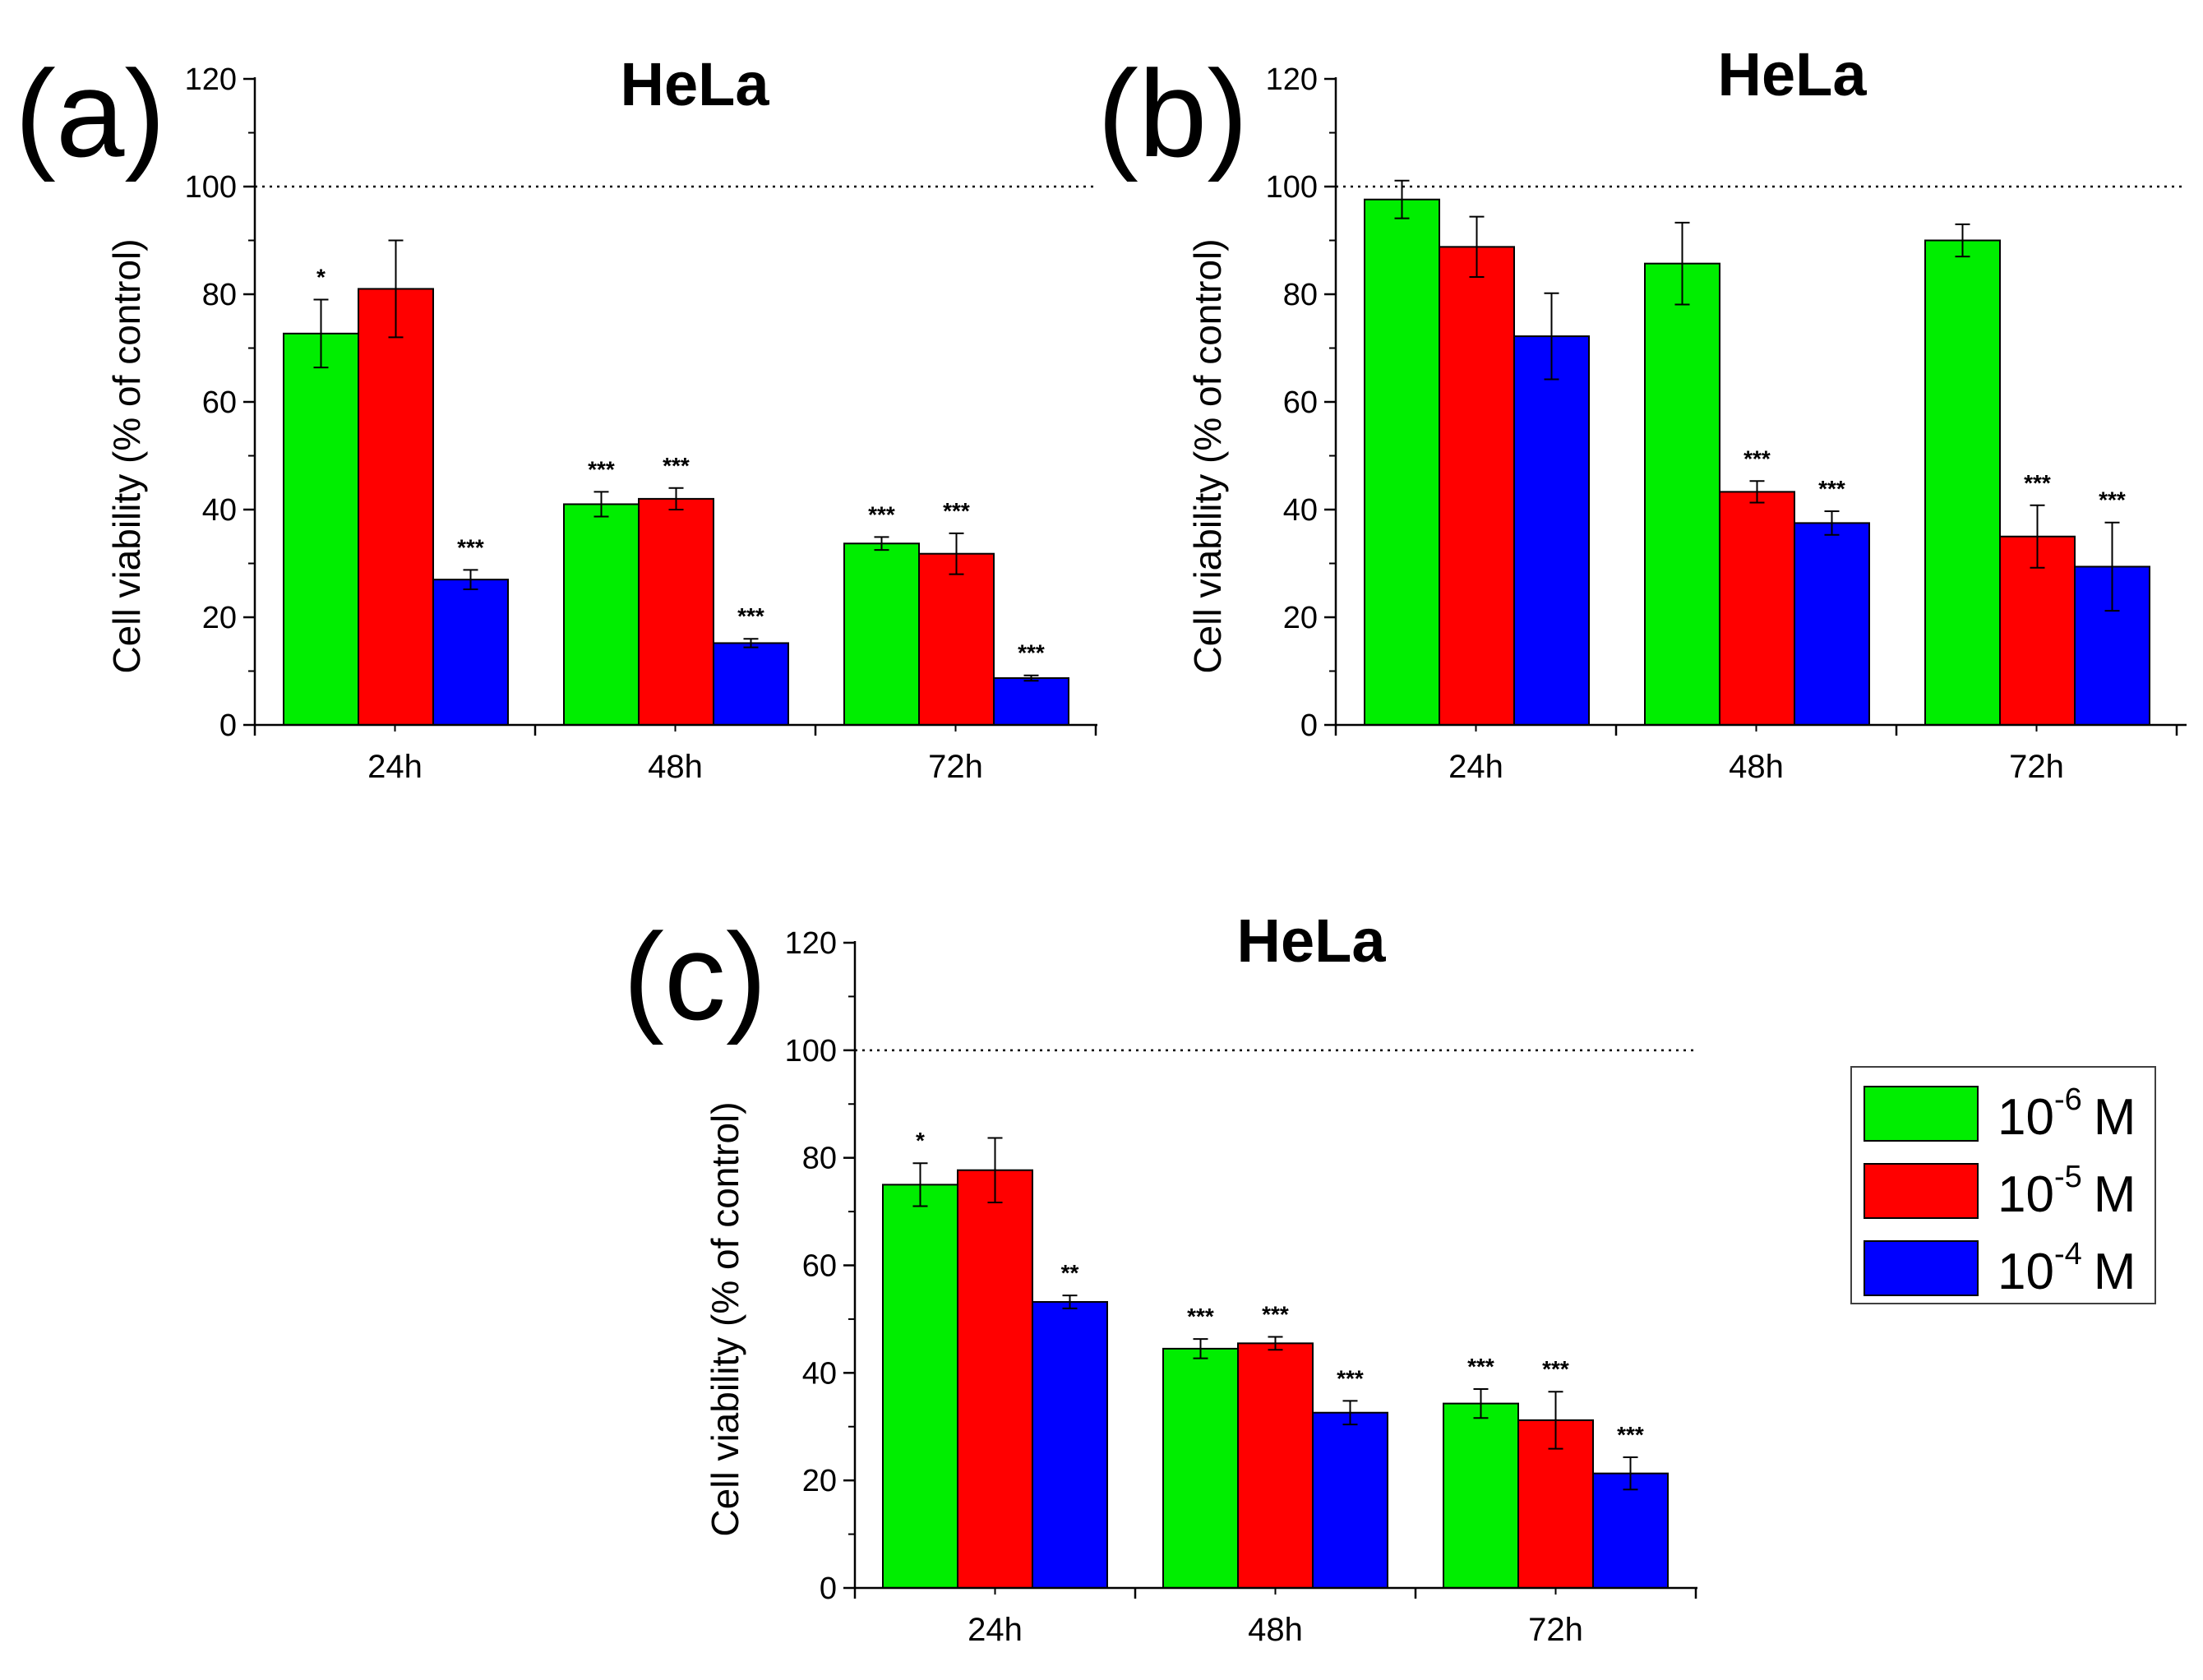 This screenshot has width=2203, height=1680. Describe the element at coordinates (750, 616) in the screenshot. I see `panel-a-sig-48h-s3: ***` at that location.